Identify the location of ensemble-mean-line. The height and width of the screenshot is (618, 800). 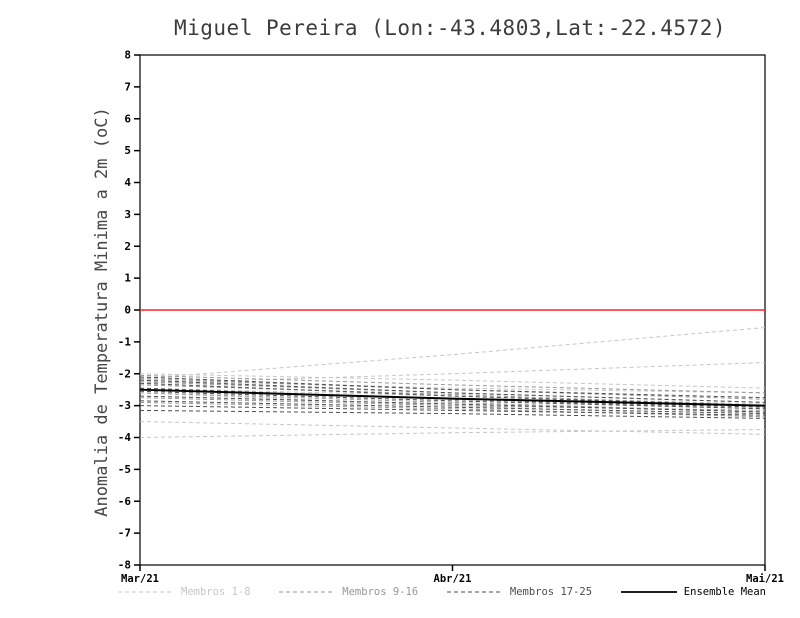
(452, 397).